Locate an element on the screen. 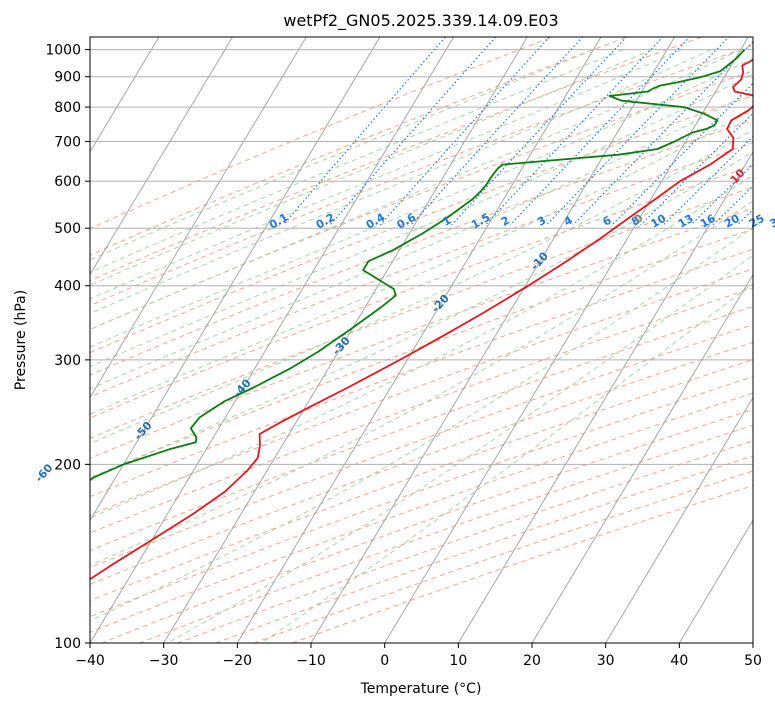  x-tick-label: 50 is located at coordinates (753, 661).